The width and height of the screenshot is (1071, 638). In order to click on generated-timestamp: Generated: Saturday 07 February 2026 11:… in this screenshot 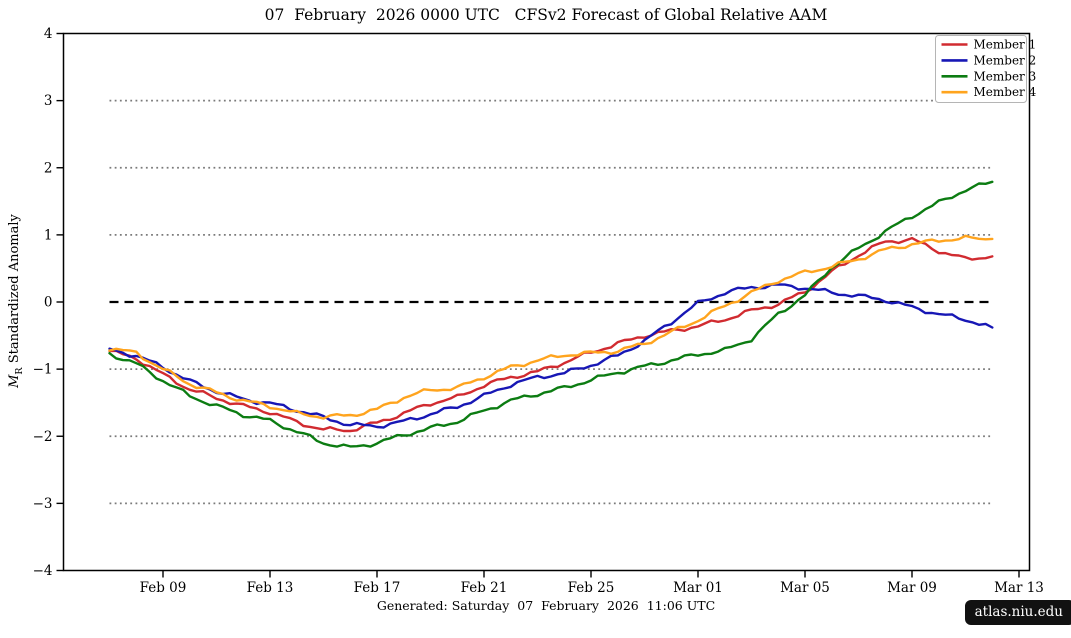, I will do `click(546, 605)`.